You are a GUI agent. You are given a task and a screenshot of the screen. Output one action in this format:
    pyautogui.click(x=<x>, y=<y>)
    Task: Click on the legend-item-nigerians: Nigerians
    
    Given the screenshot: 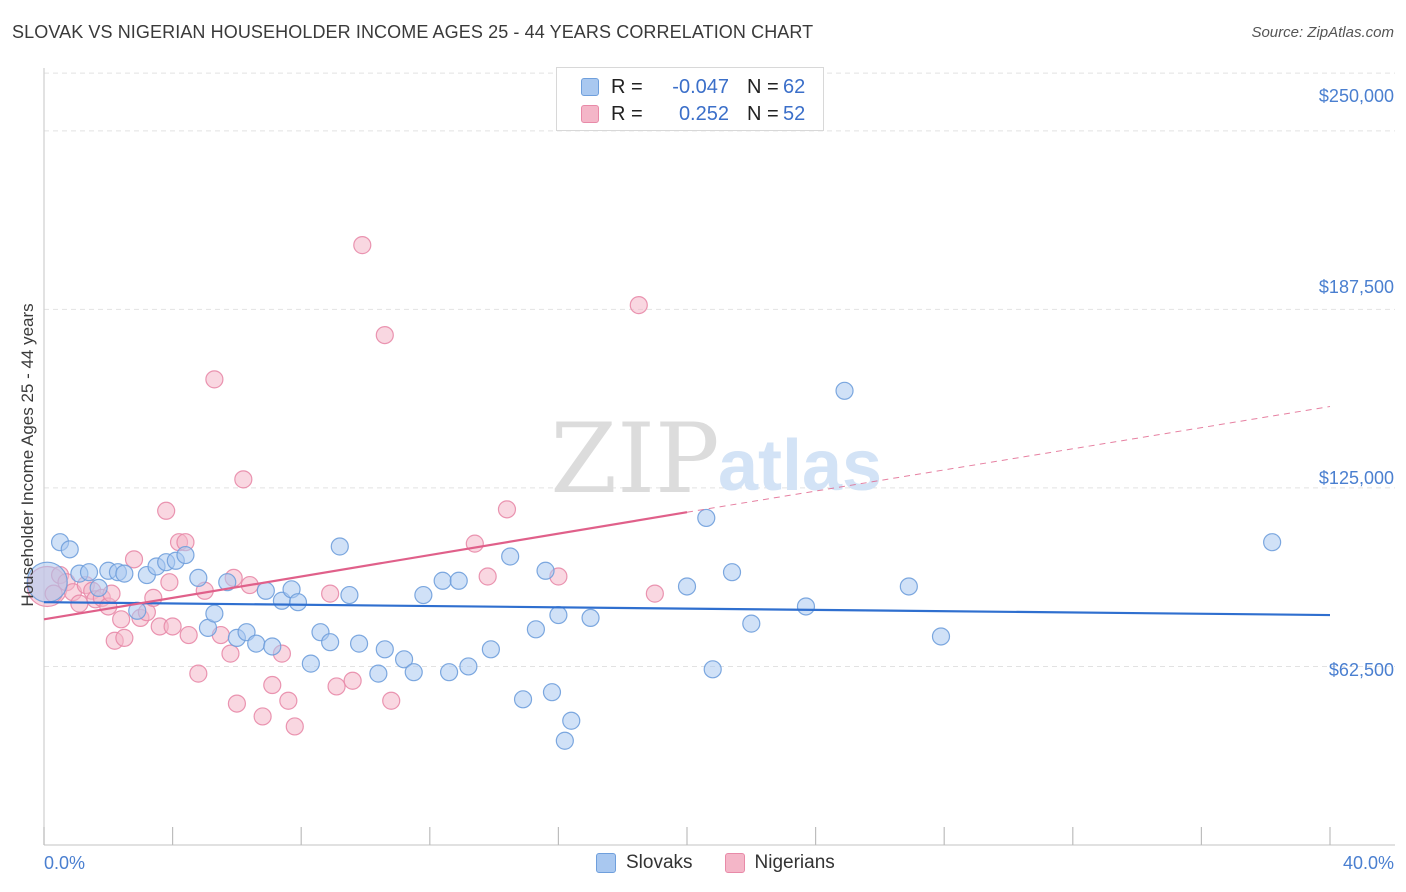 What is the action you would take?
    pyautogui.click(x=779, y=863)
    